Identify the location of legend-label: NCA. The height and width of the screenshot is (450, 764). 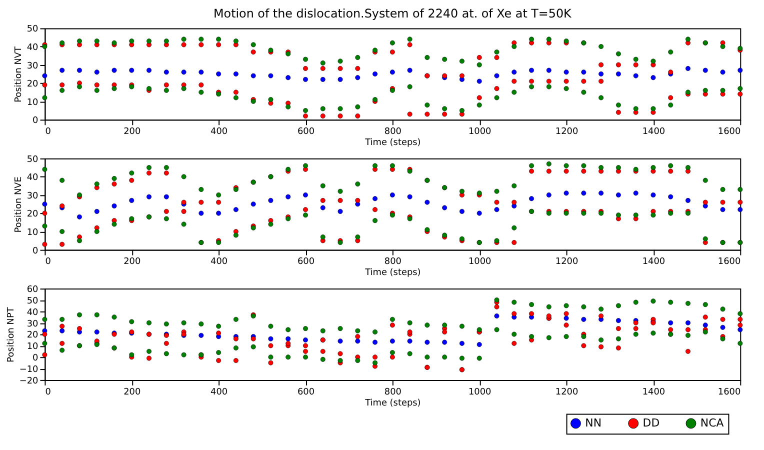
(712, 423).